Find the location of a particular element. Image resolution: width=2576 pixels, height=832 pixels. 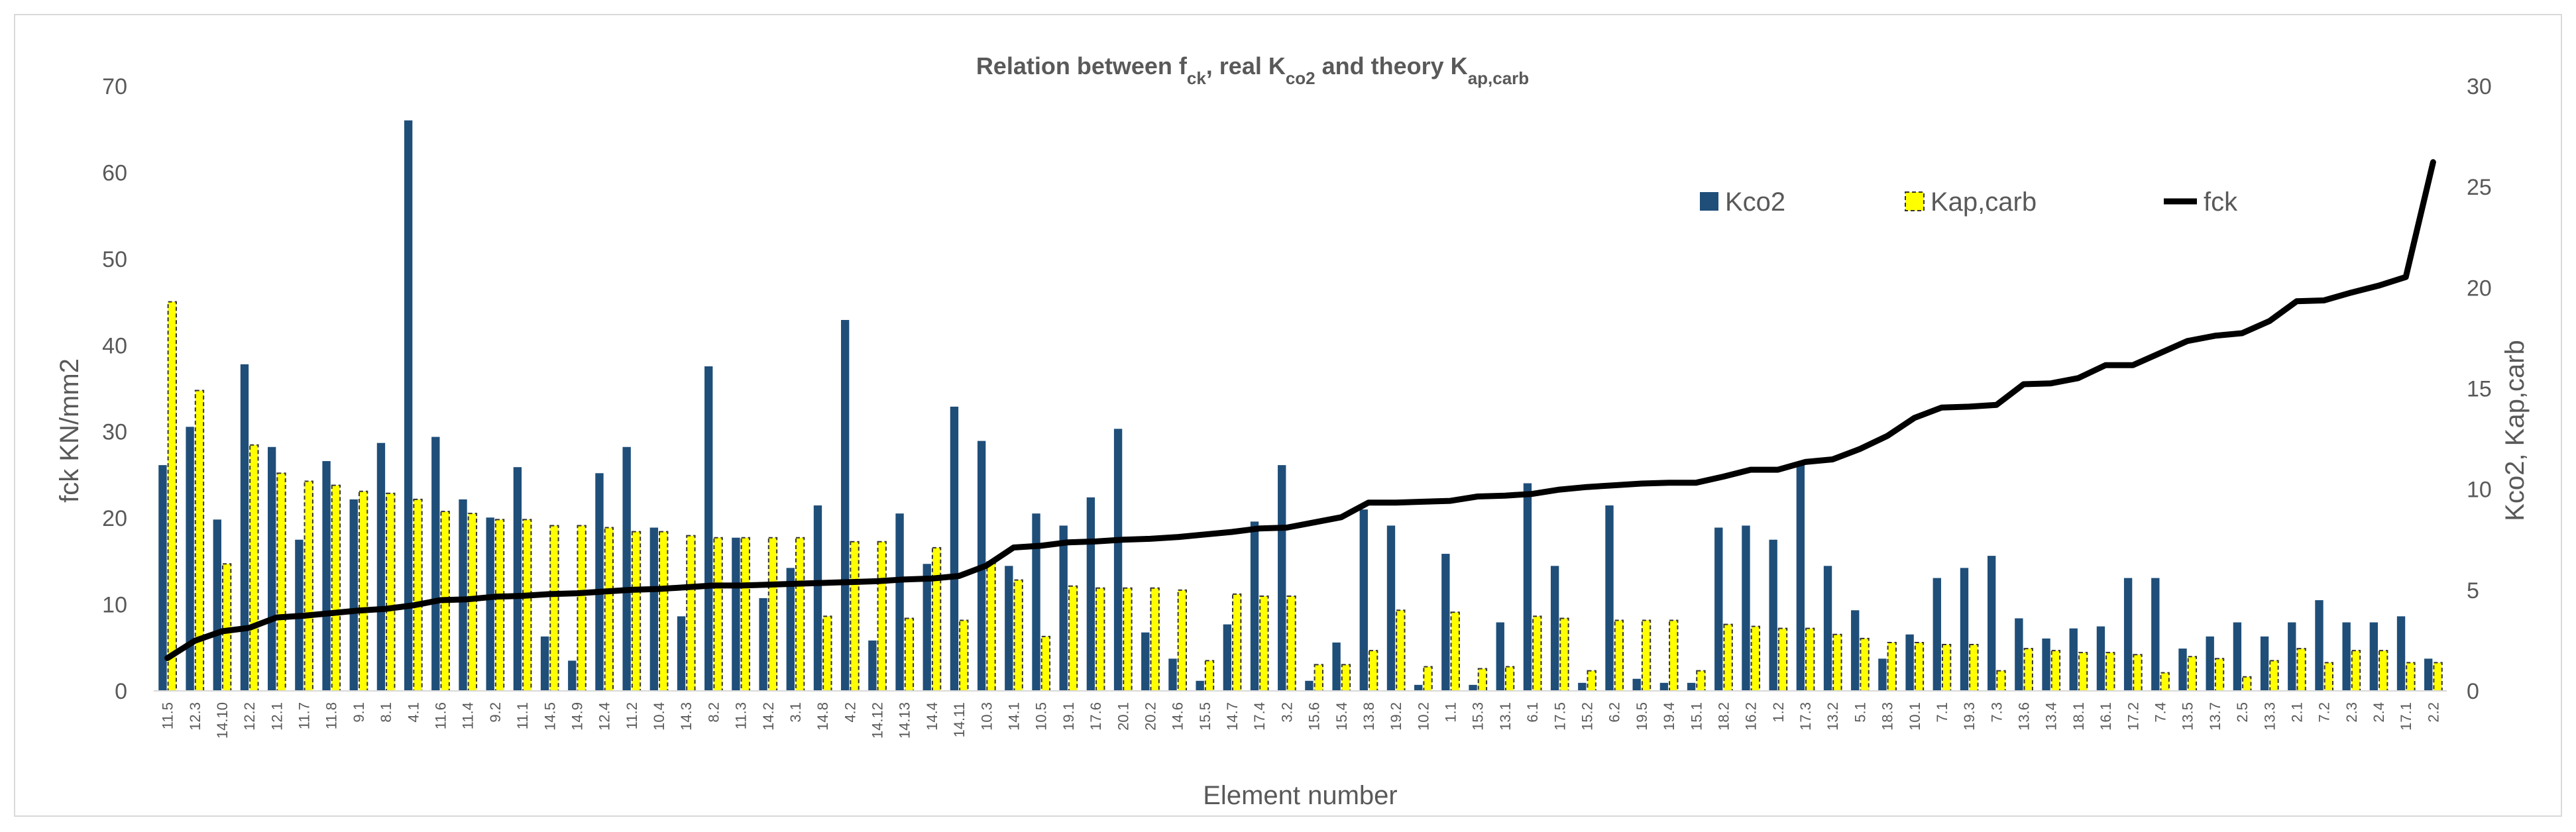

x-tick-label: 13.2 is located at coordinates (1832, 716).